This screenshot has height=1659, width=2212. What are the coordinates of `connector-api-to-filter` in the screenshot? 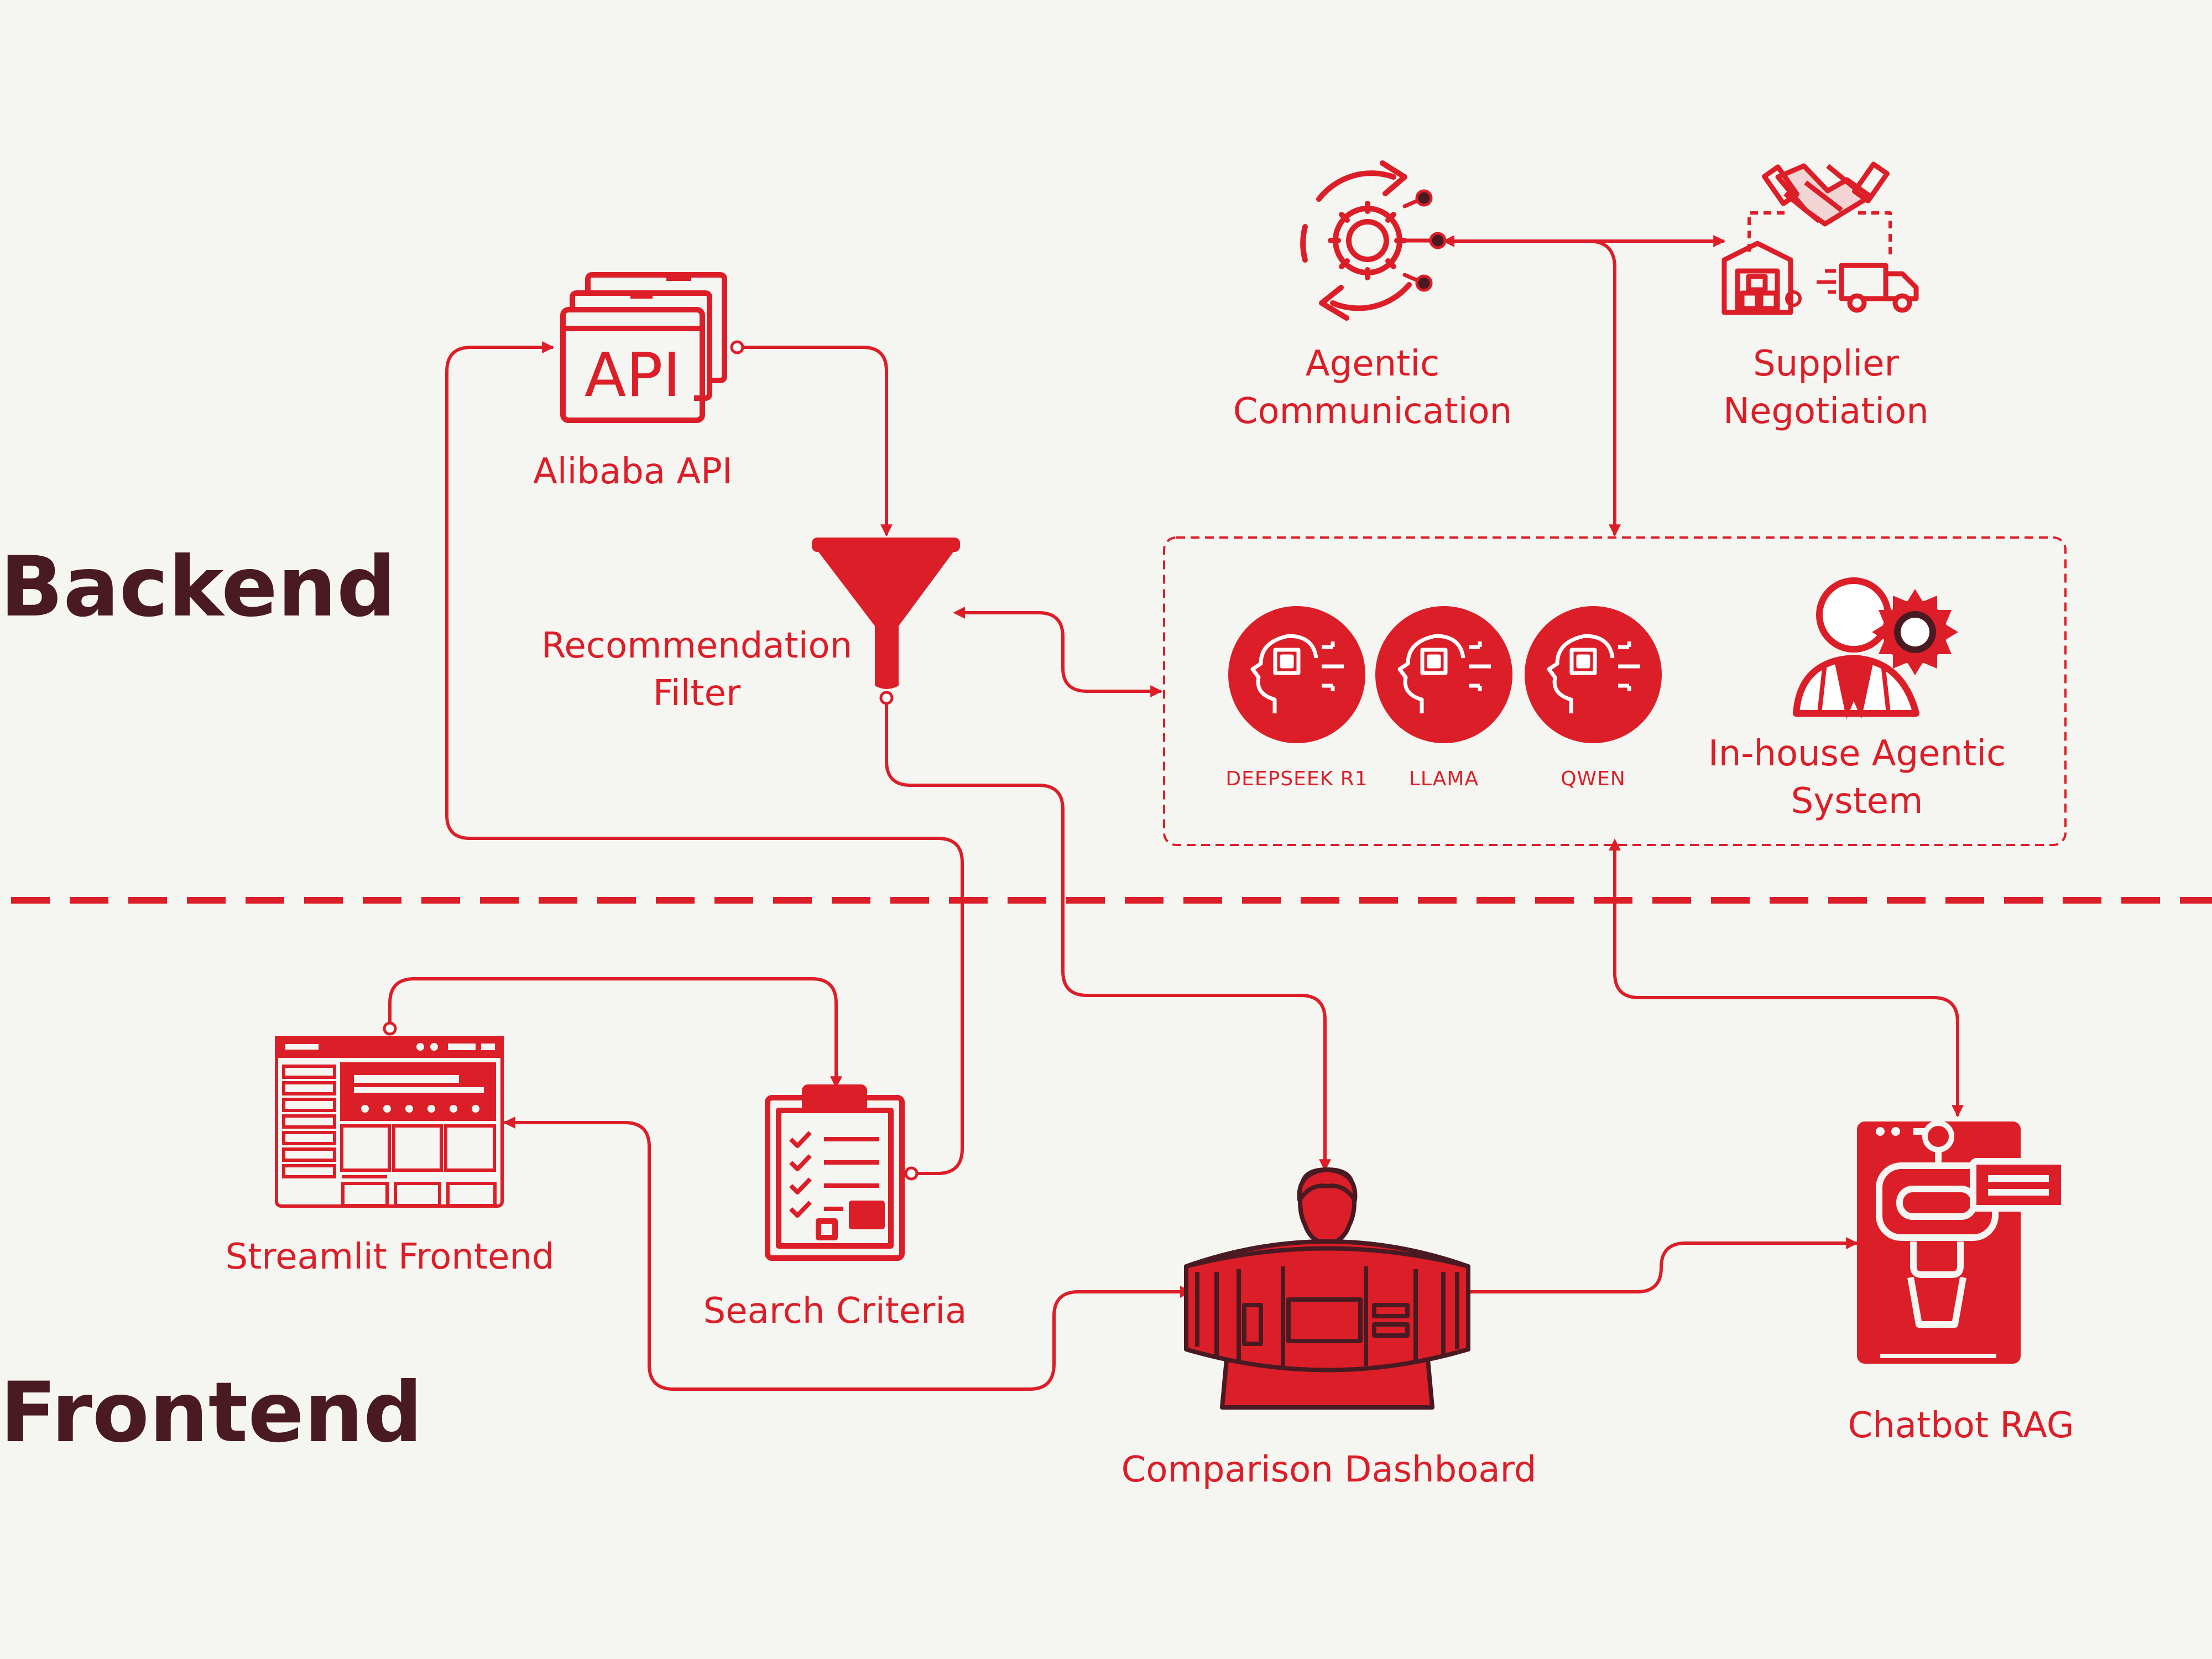 It's located at (815, 442).